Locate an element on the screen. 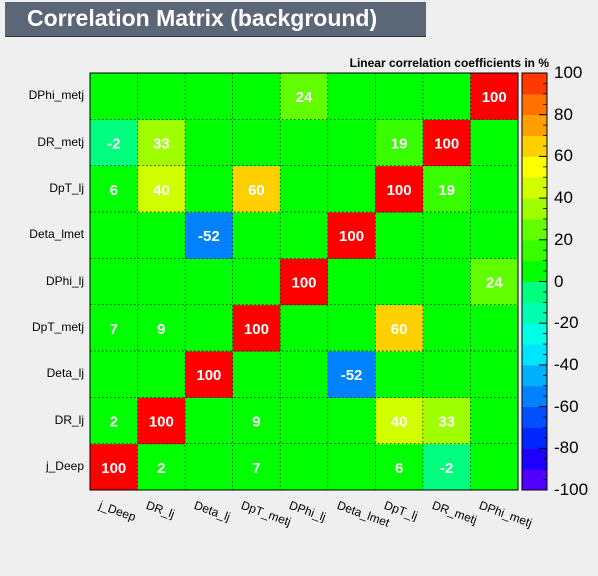 This screenshot has height=576, width=598. colorbar-tick-label: -40 is located at coordinates (566, 364).